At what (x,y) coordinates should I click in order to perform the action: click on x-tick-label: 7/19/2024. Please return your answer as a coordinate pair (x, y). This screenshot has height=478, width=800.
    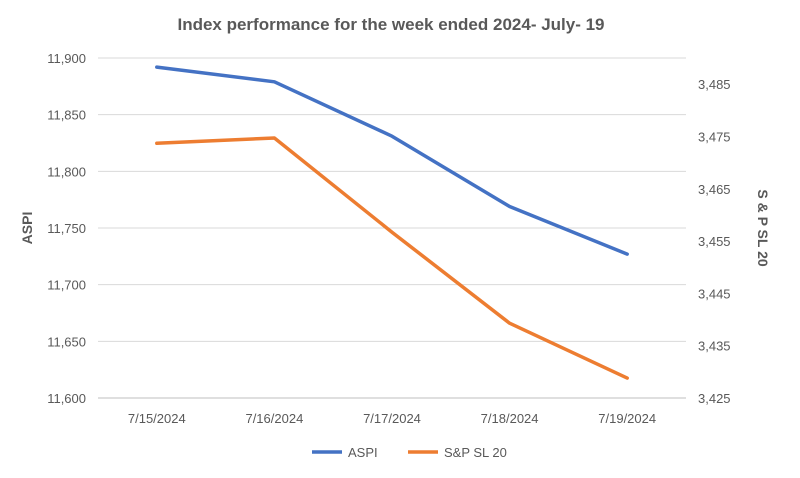
    Looking at the image, I should click on (627, 418).